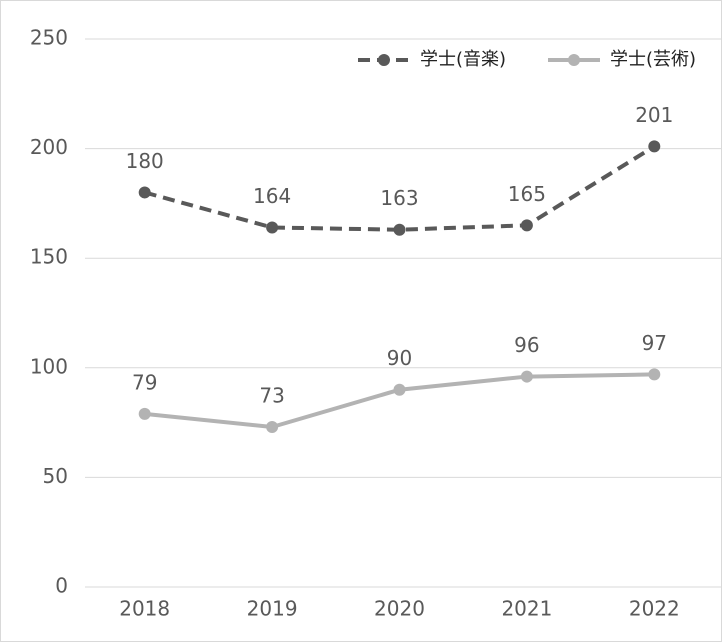 Image resolution: width=722 pixels, height=642 pixels. What do you see at coordinates (527, 194) in the screenshot?
I see `data-label: 165` at bounding box center [527, 194].